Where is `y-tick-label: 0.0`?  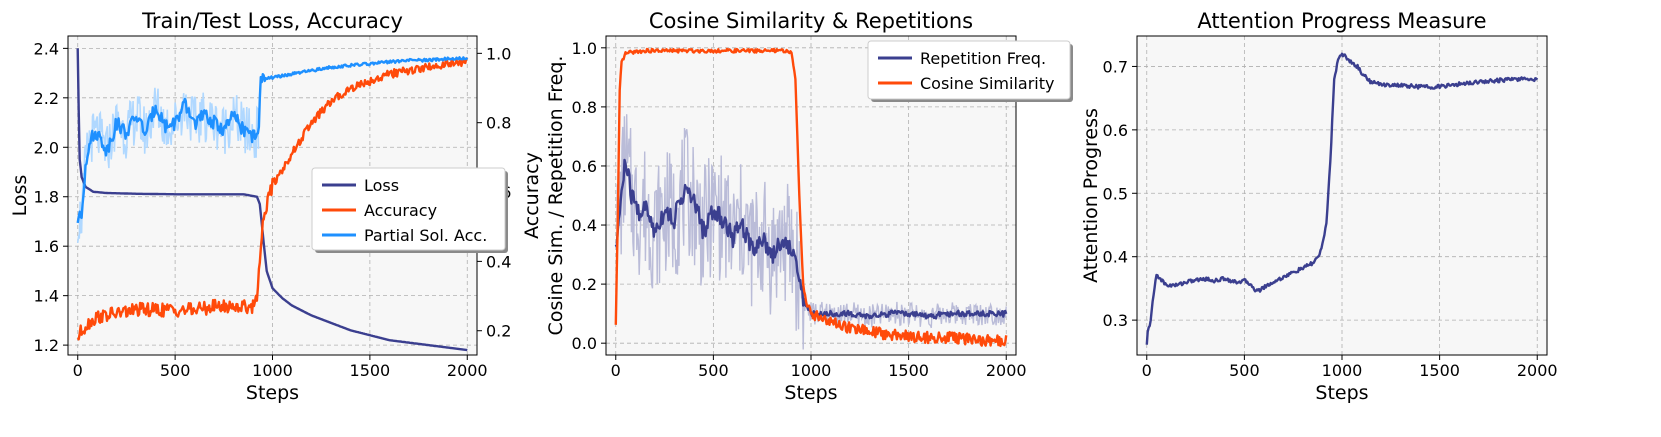
y-tick-label: 0.0 is located at coordinates (584, 343).